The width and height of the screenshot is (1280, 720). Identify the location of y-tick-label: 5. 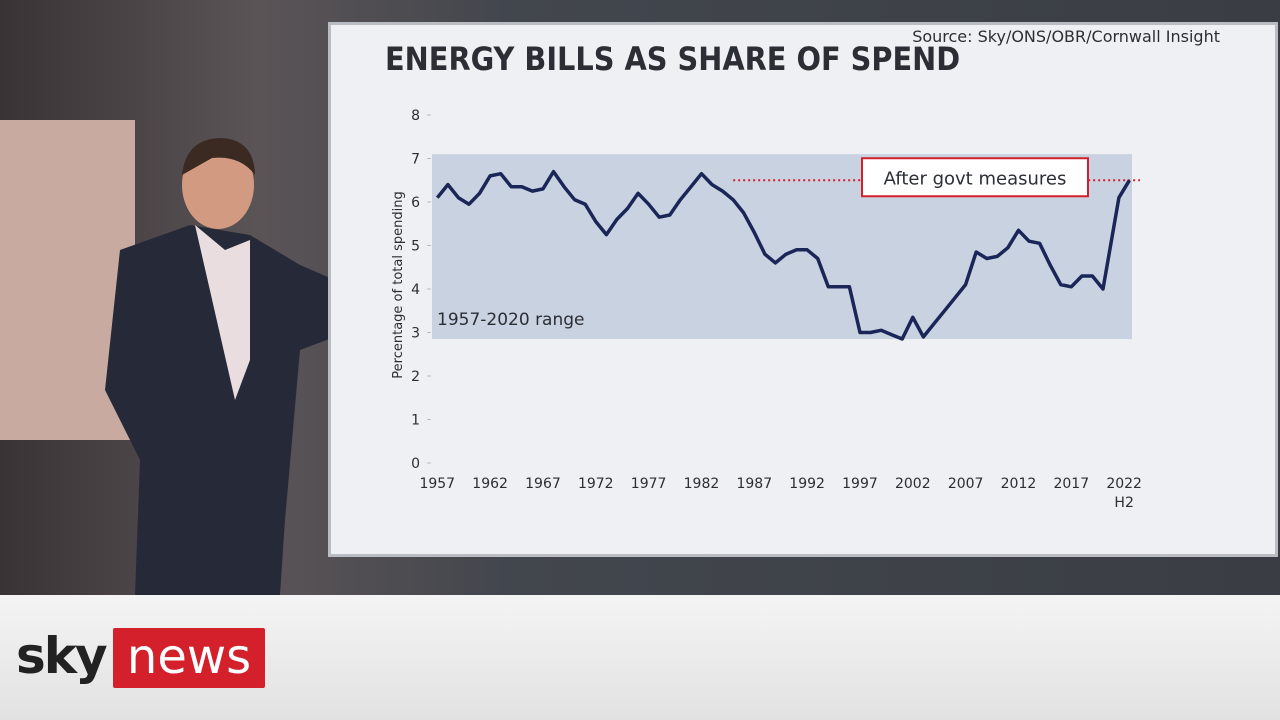
(415, 247).